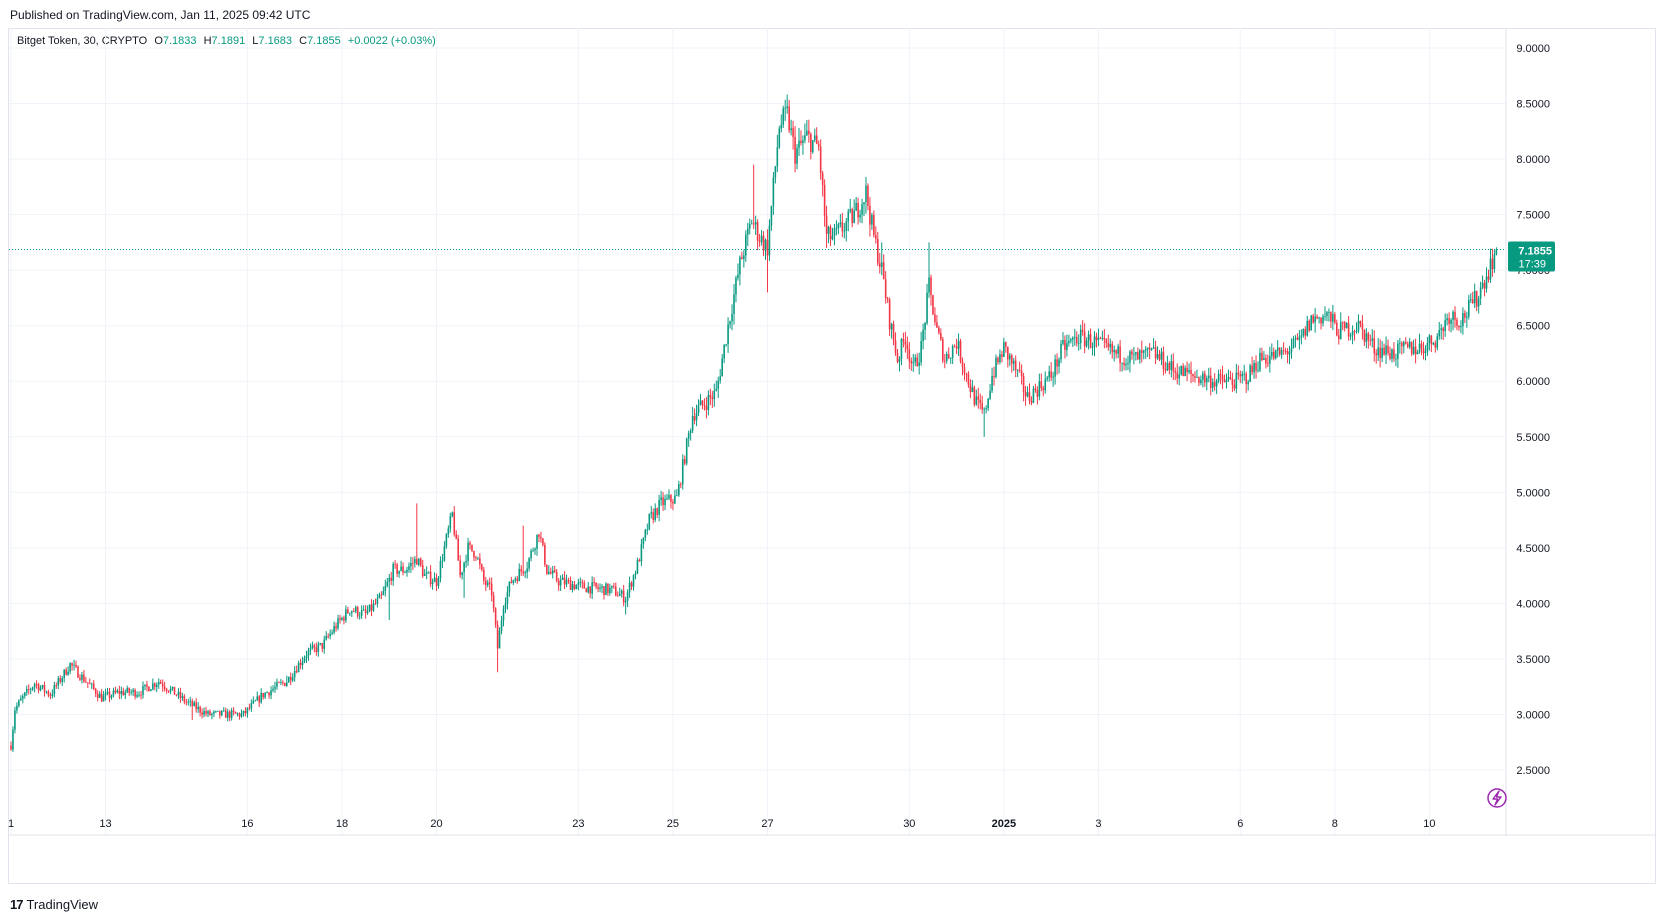  What do you see at coordinates (391, 41) in the screenshot?
I see `legend-change: +0.0022 (+0.03%)` at bounding box center [391, 41].